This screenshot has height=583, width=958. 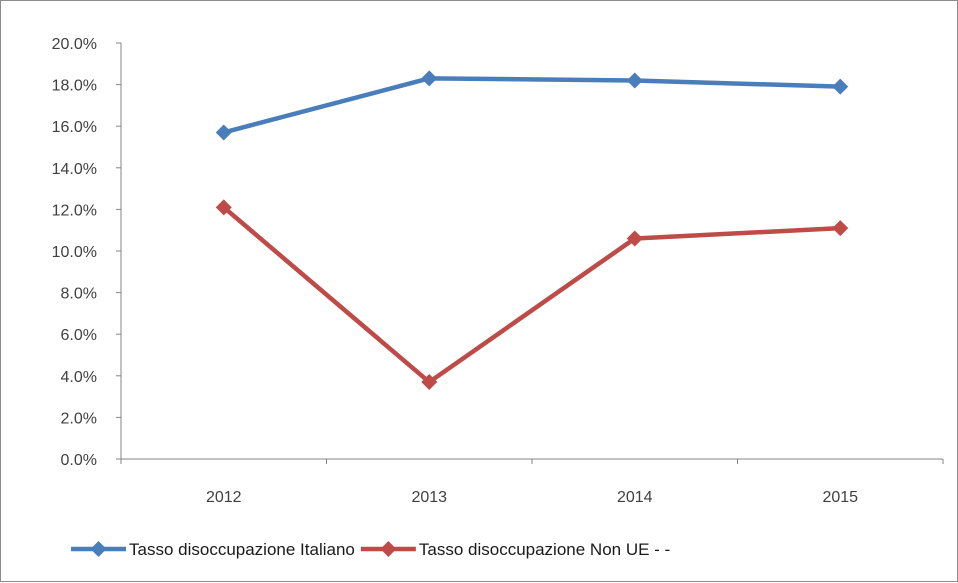 What do you see at coordinates (224, 497) in the screenshot?
I see `x-tick-label: 2012` at bounding box center [224, 497].